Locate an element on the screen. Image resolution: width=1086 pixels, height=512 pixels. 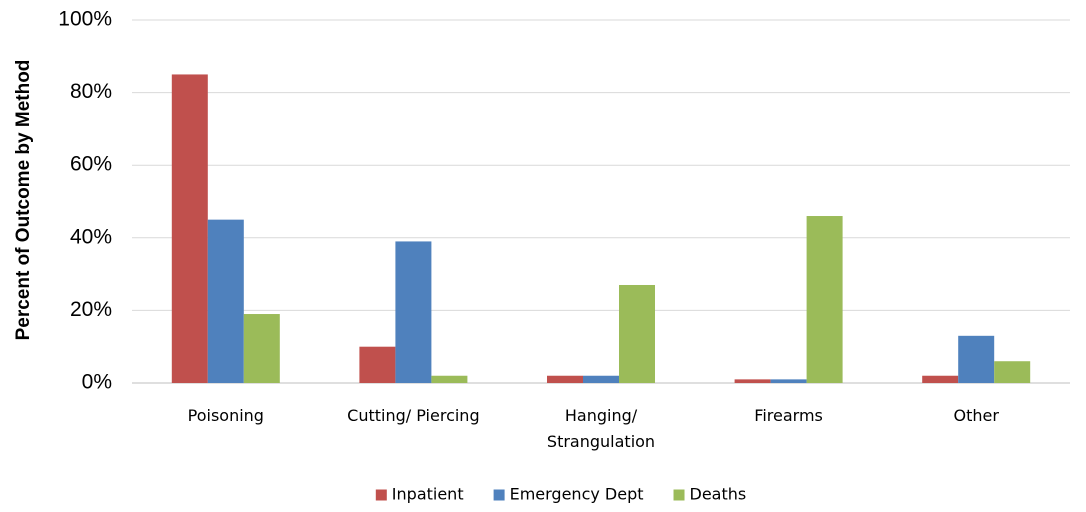
legend-label: Inpatient is located at coordinates (428, 494).